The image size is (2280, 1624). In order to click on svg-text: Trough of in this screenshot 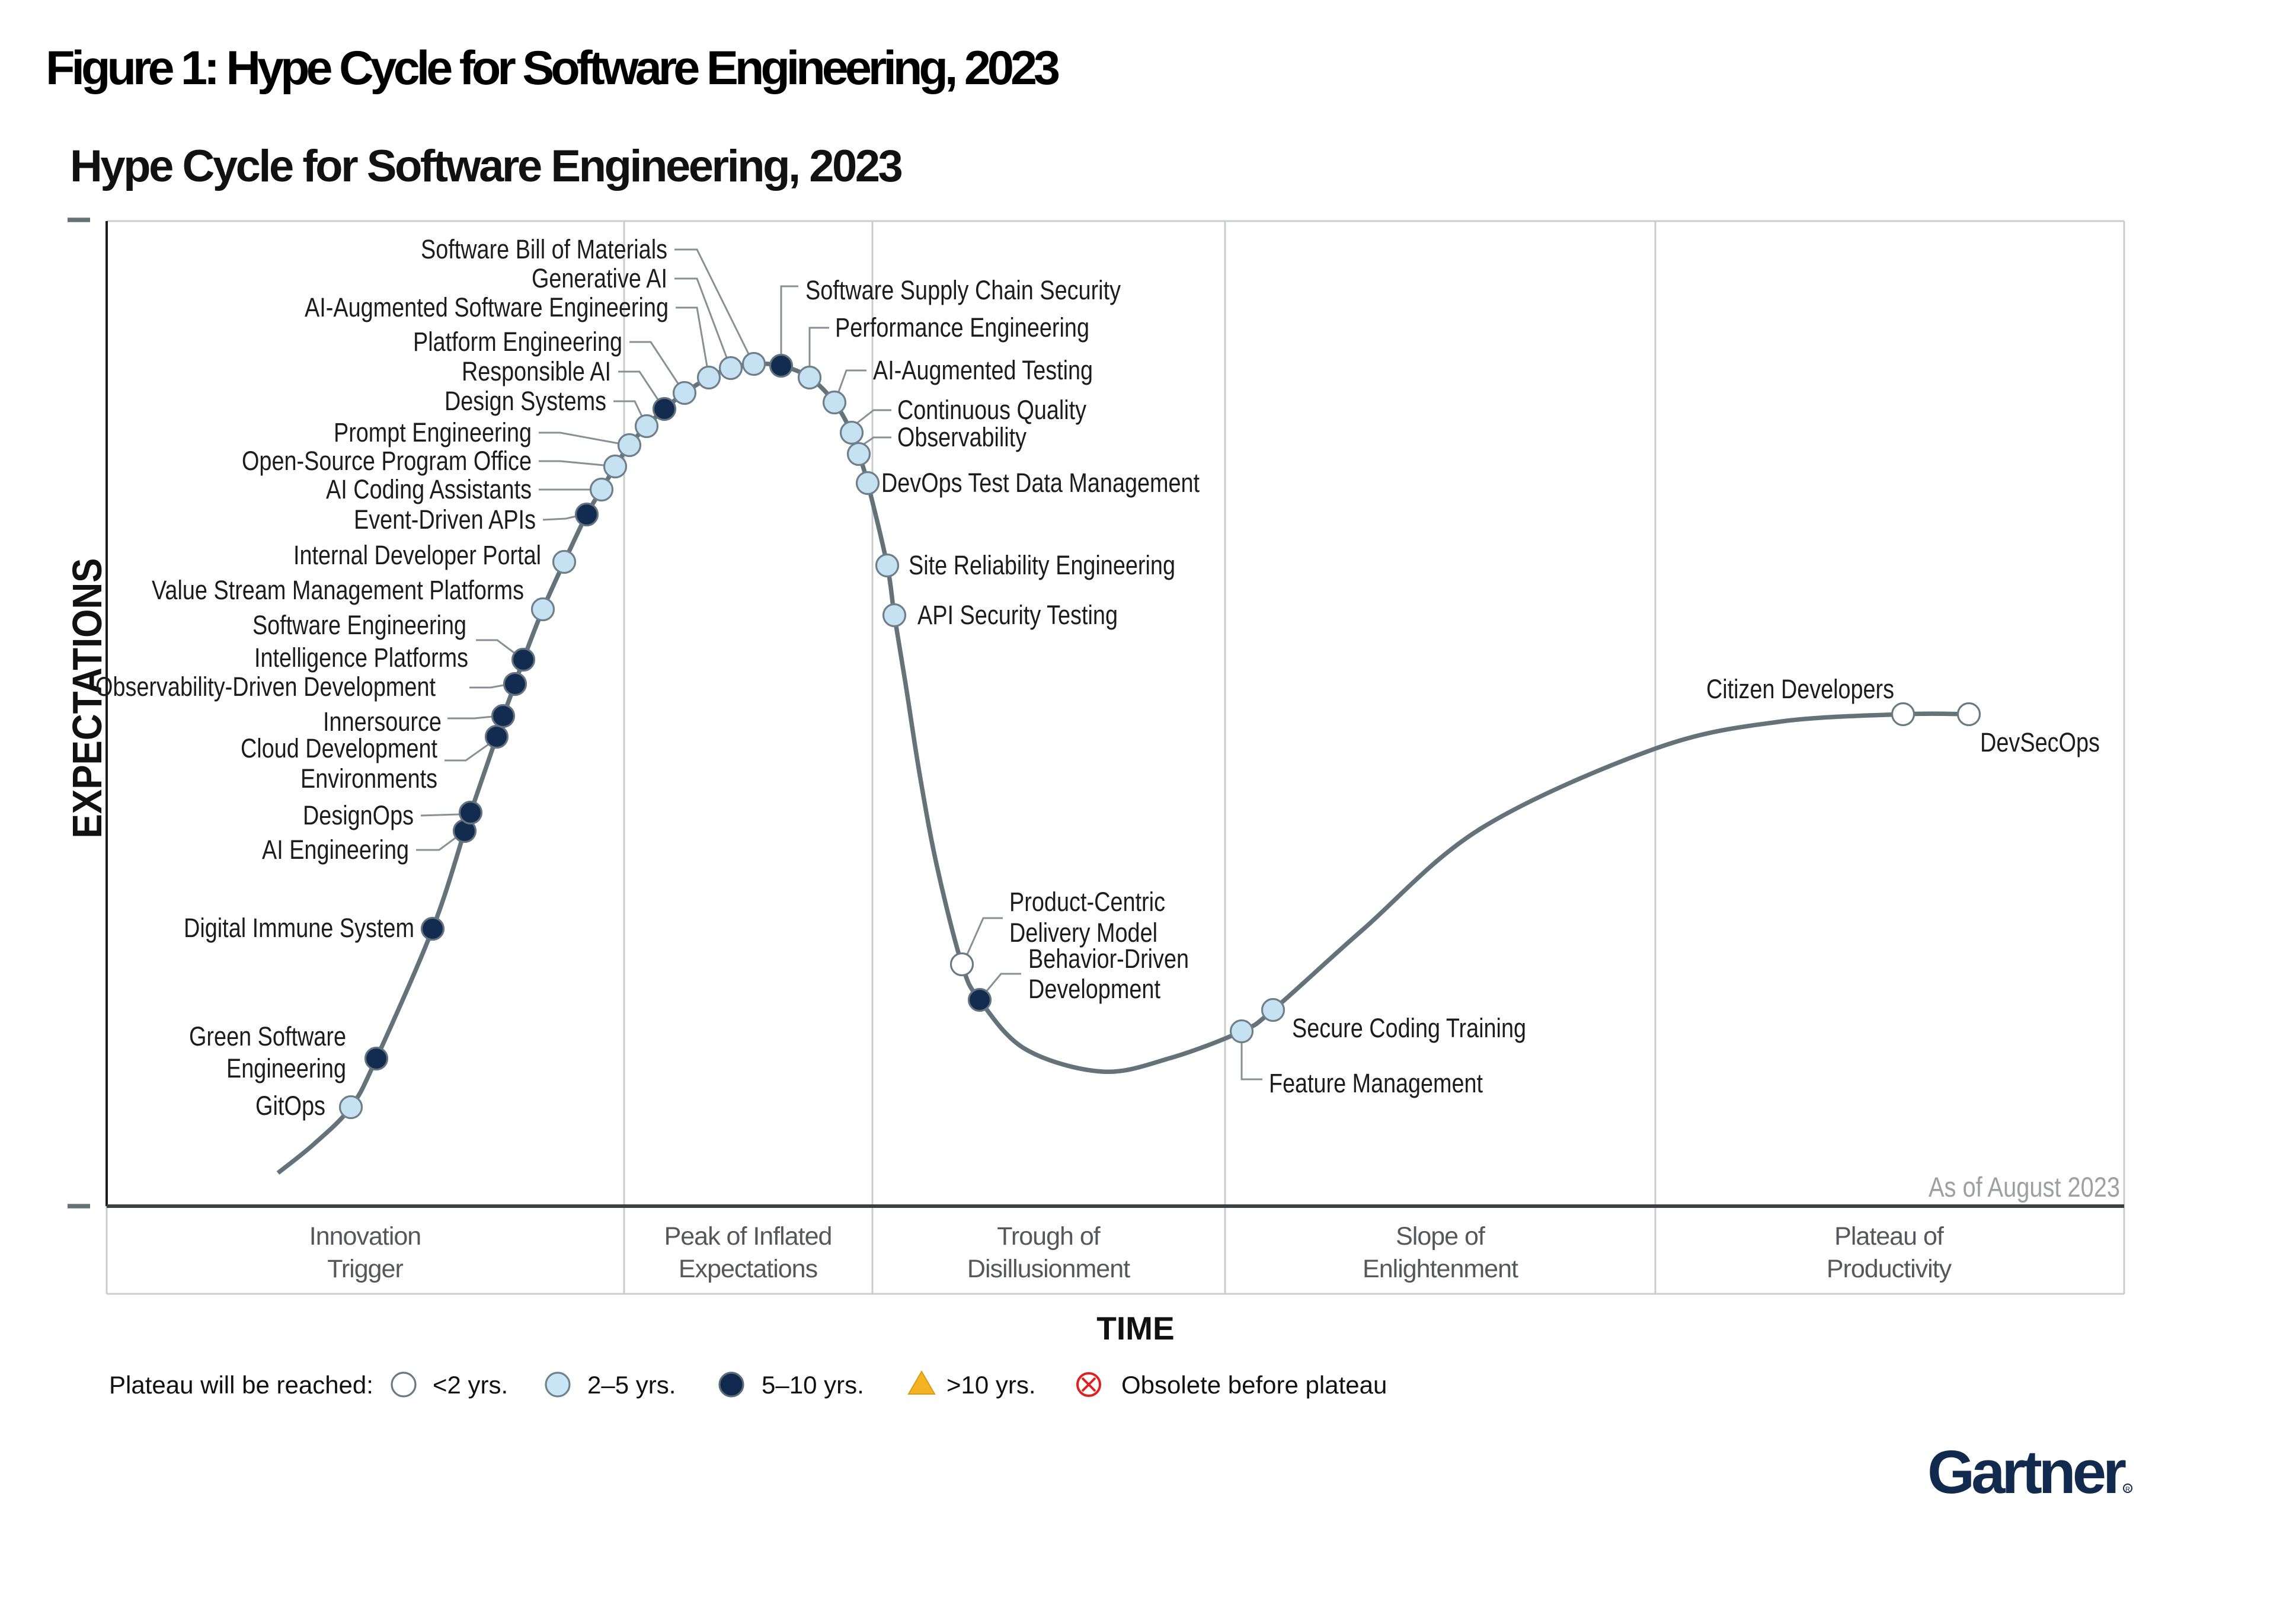, I will do `click(1049, 1236)`.